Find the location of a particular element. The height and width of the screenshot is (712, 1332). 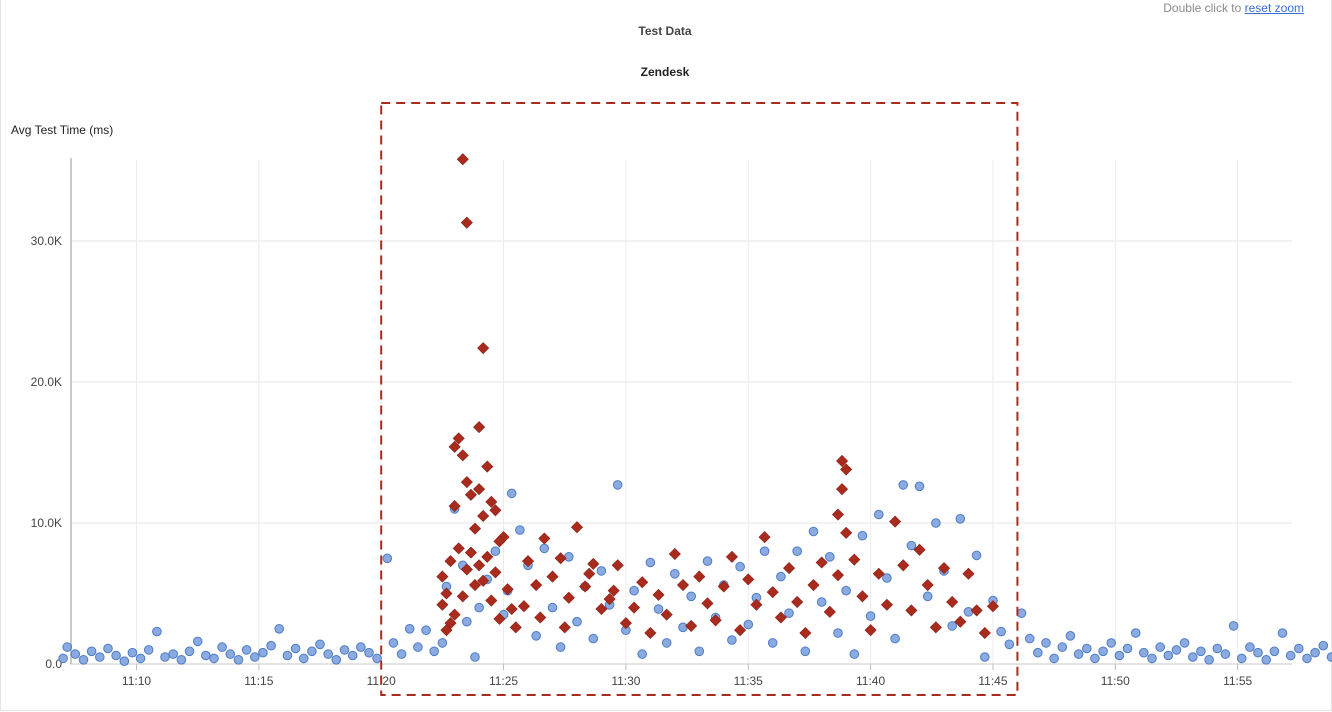

x-tick-label: 11:45 is located at coordinates (992, 681).